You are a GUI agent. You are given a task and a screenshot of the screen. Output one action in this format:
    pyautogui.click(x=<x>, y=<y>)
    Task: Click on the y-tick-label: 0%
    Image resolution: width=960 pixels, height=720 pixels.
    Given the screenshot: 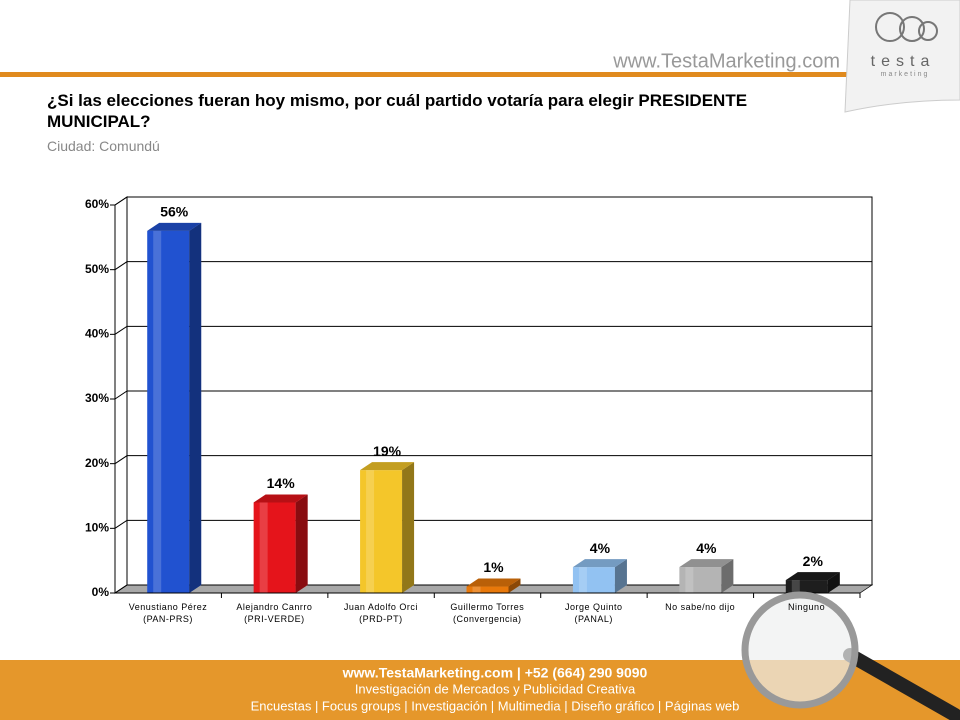 What is the action you would take?
    pyautogui.click(x=101, y=592)
    